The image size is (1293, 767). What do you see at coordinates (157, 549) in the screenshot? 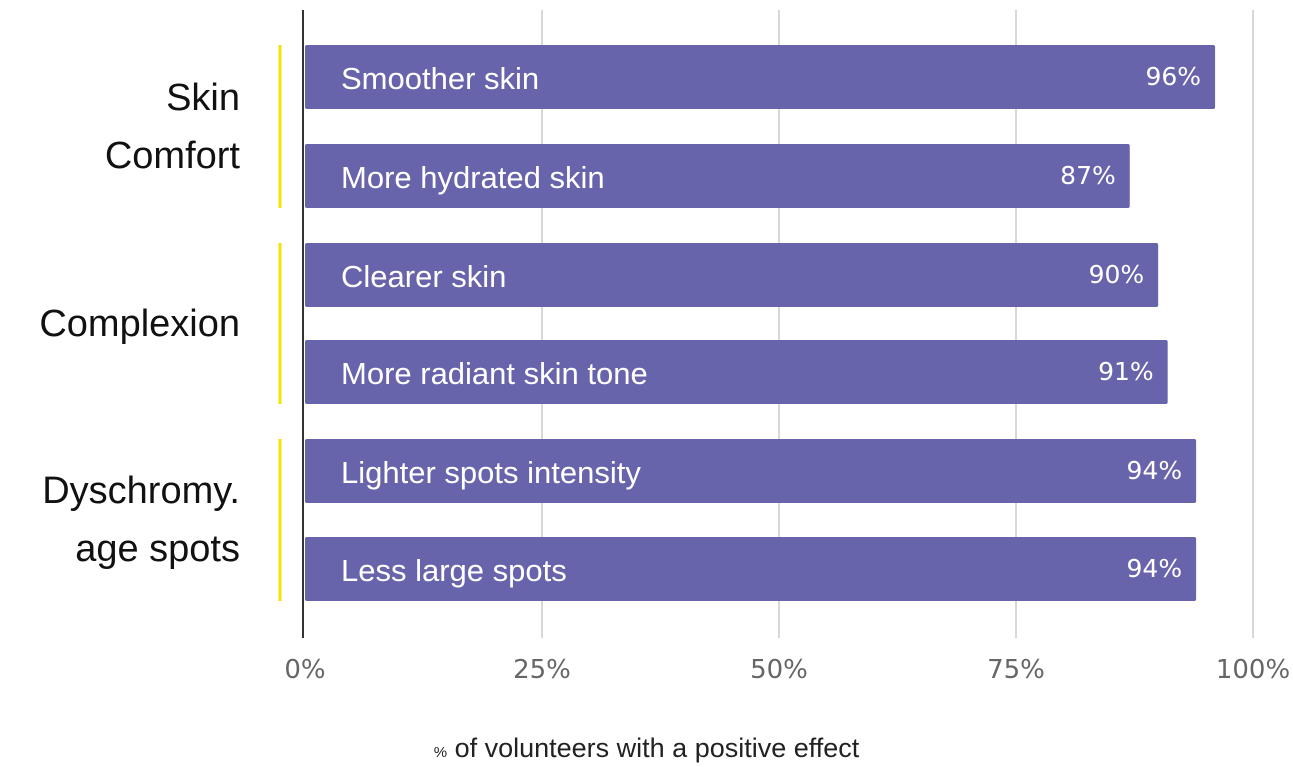
I see `group-label-line: age spots` at bounding box center [157, 549].